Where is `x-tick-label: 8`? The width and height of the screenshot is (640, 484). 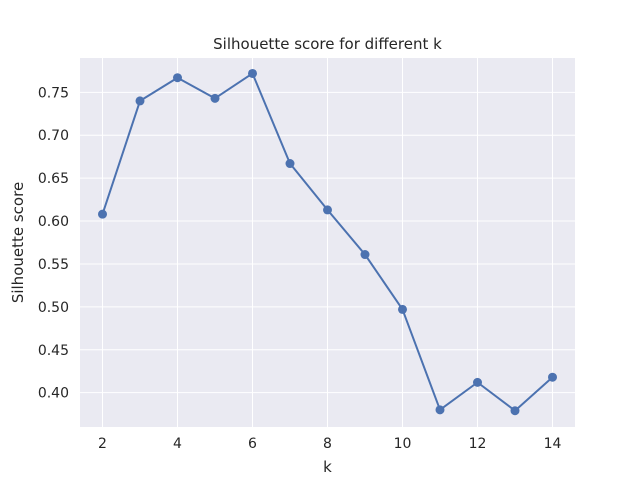
x-tick-label: 8 is located at coordinates (327, 444).